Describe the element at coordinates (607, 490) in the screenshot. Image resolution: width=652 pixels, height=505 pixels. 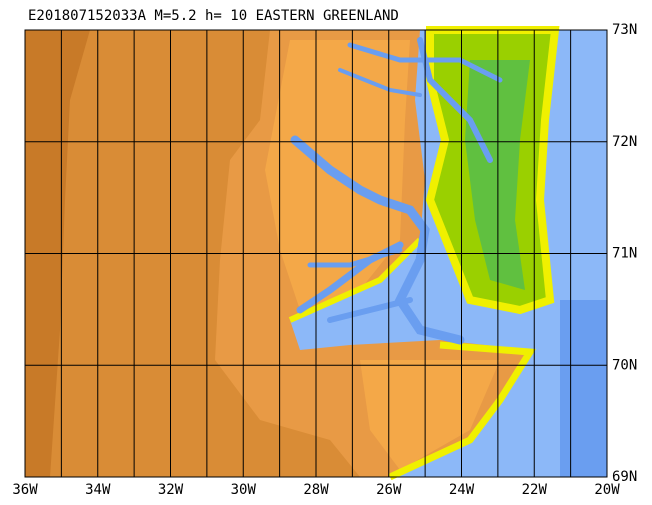
I see `longitude-label: 20W` at that location.